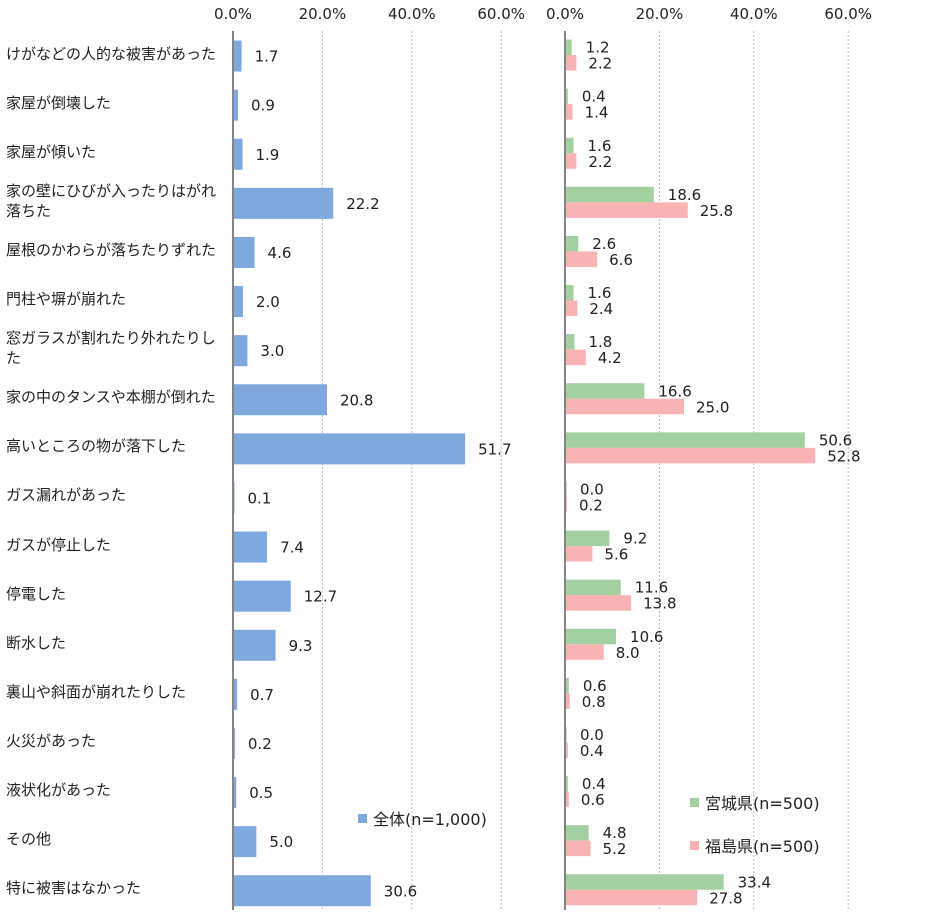  Describe the element at coordinates (96, 691) in the screenshot. I see `category-label: 裏山や斜面が崩れたりした` at that location.